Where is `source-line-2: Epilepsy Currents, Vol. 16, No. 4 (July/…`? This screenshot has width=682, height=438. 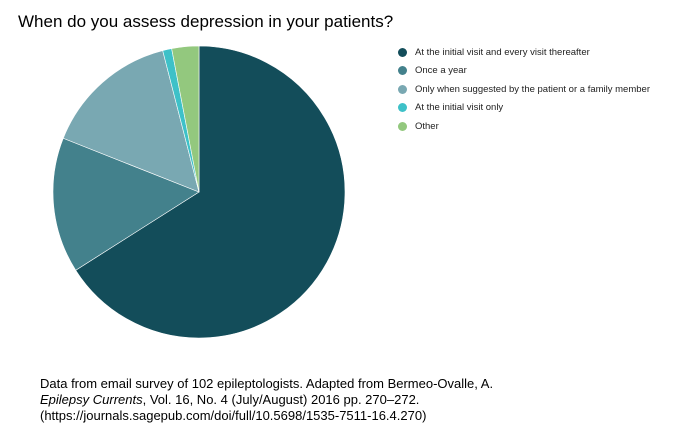 source-line-2: Epilepsy Currents, Vol. 16, No. 4 (July/… is located at coordinates (266, 400).